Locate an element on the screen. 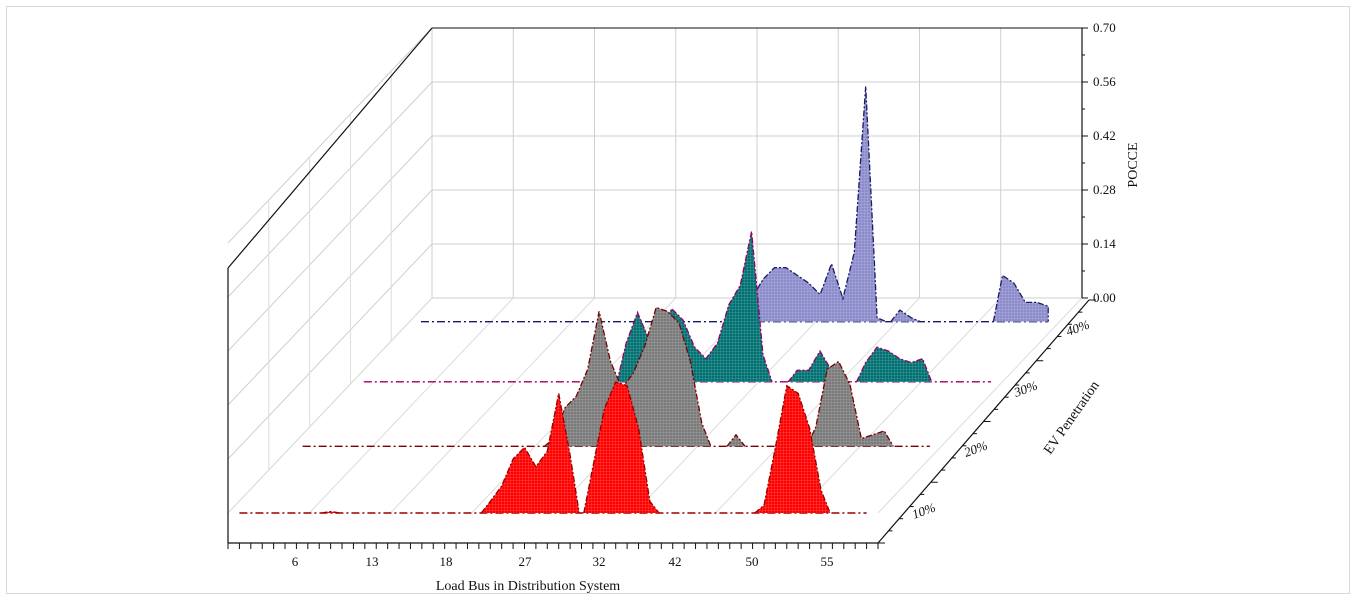 The image size is (1356, 600). x-tick-label: 32 is located at coordinates (599, 561).